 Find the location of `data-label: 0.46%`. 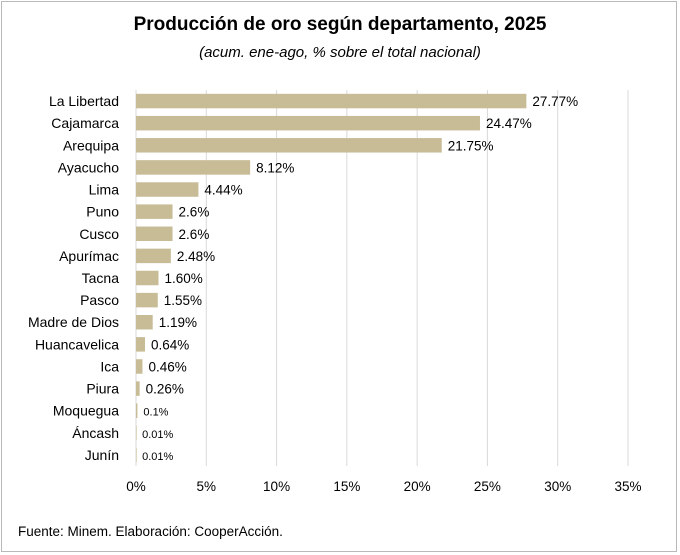

data-label: 0.46% is located at coordinates (167, 366).